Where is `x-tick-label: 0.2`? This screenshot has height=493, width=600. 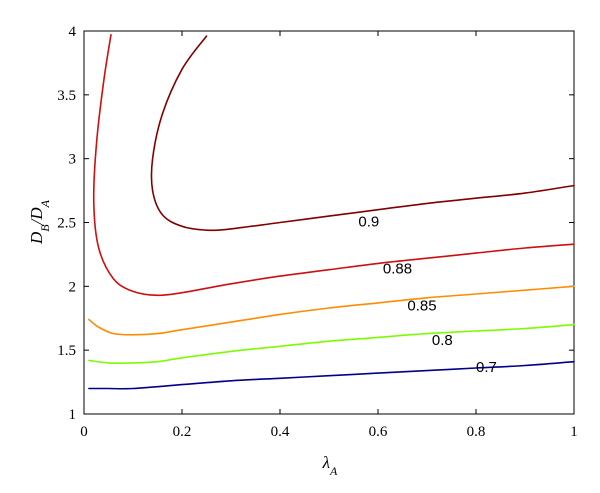 x-tick-label: 0.2 is located at coordinates (182, 432).